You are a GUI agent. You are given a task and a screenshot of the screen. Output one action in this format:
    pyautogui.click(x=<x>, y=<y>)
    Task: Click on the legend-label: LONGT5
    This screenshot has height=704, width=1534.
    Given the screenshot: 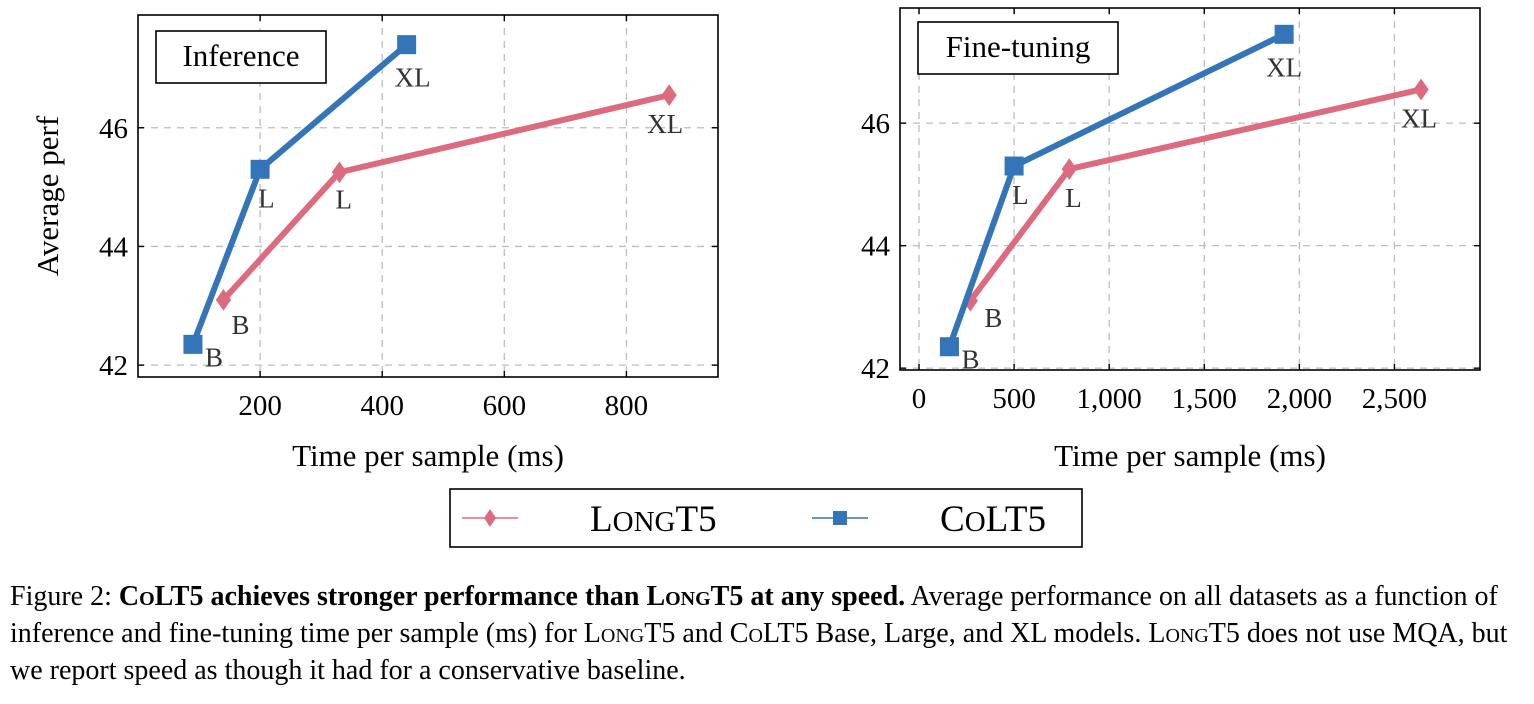 What is the action you would take?
    pyautogui.click(x=653, y=519)
    